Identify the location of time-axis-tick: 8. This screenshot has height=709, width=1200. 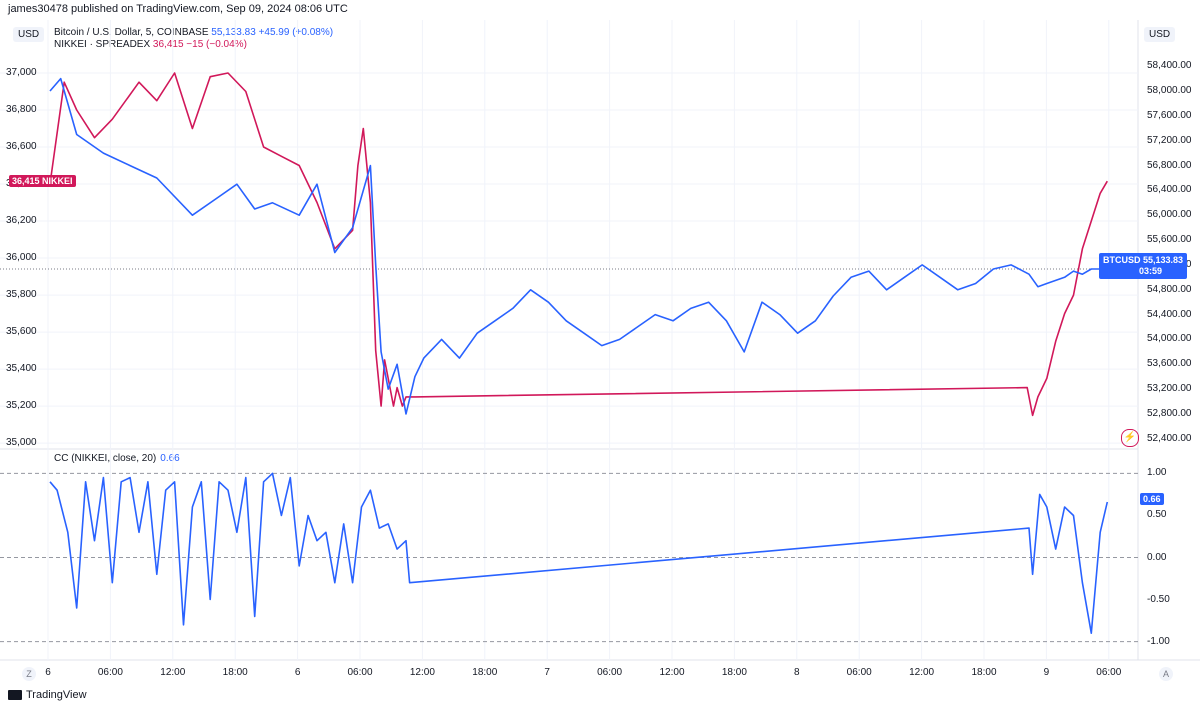
(797, 672).